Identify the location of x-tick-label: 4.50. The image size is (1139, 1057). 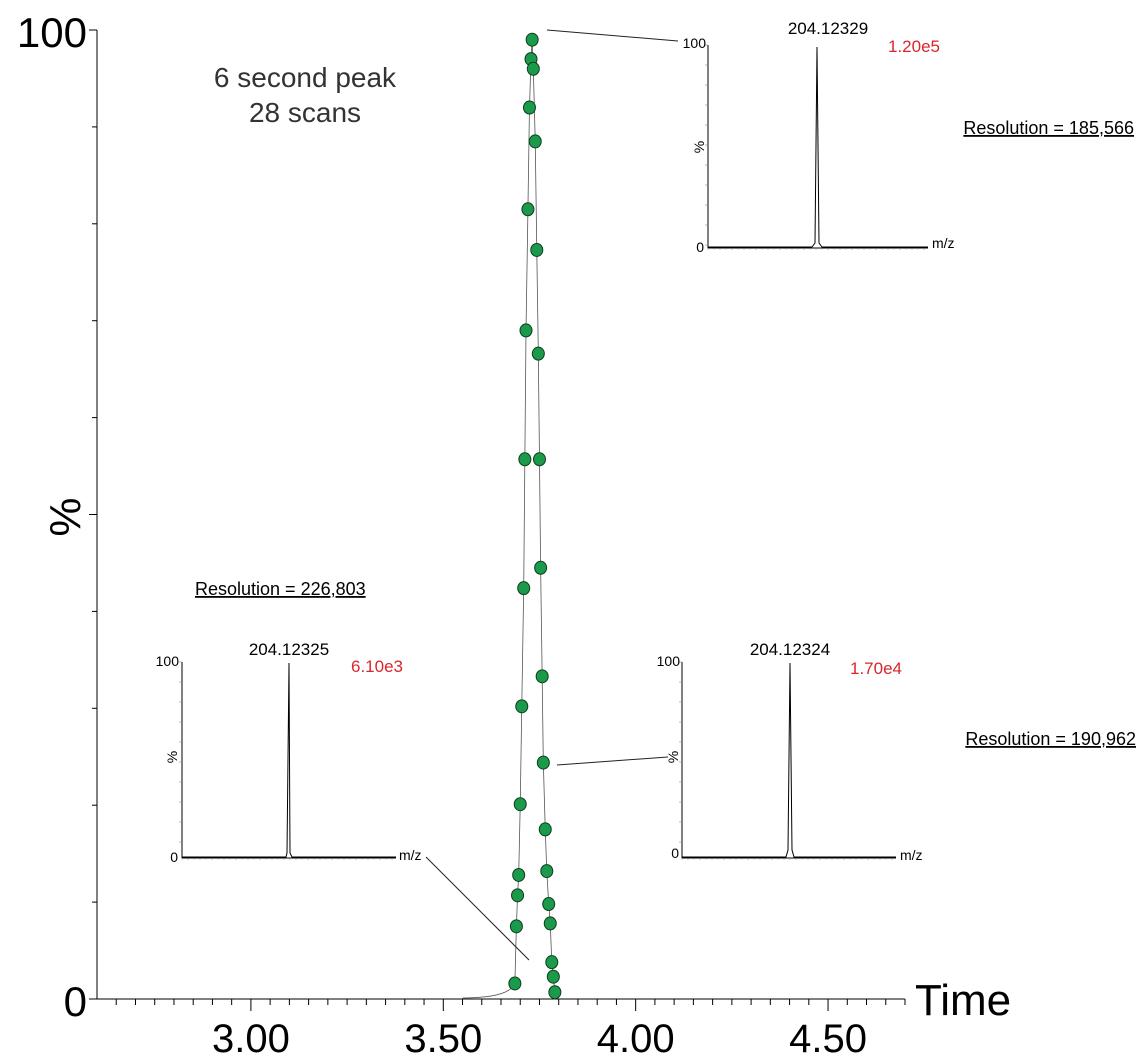
(828, 1037).